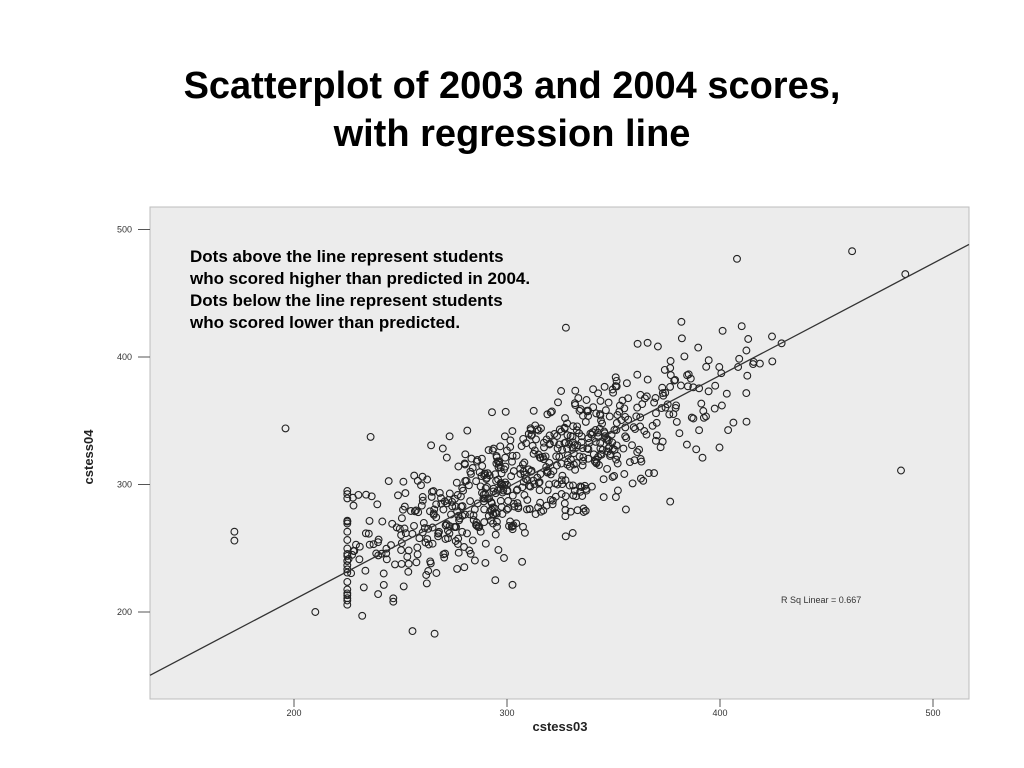 The height and width of the screenshot is (768, 1024). I want to click on y-tick-label: 200, so click(124, 612).